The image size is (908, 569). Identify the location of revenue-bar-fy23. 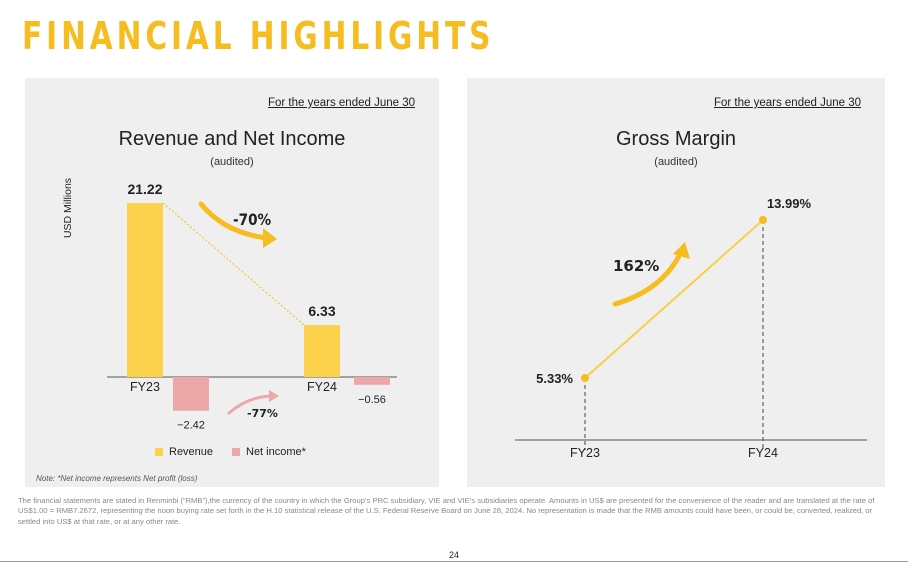
(145, 289).